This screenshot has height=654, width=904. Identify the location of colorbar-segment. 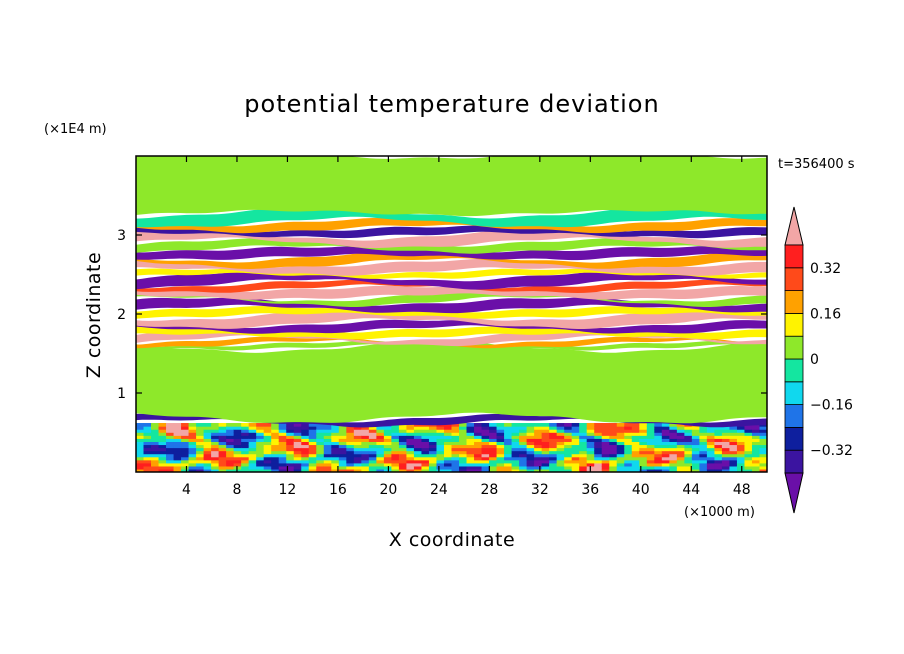
(794, 461).